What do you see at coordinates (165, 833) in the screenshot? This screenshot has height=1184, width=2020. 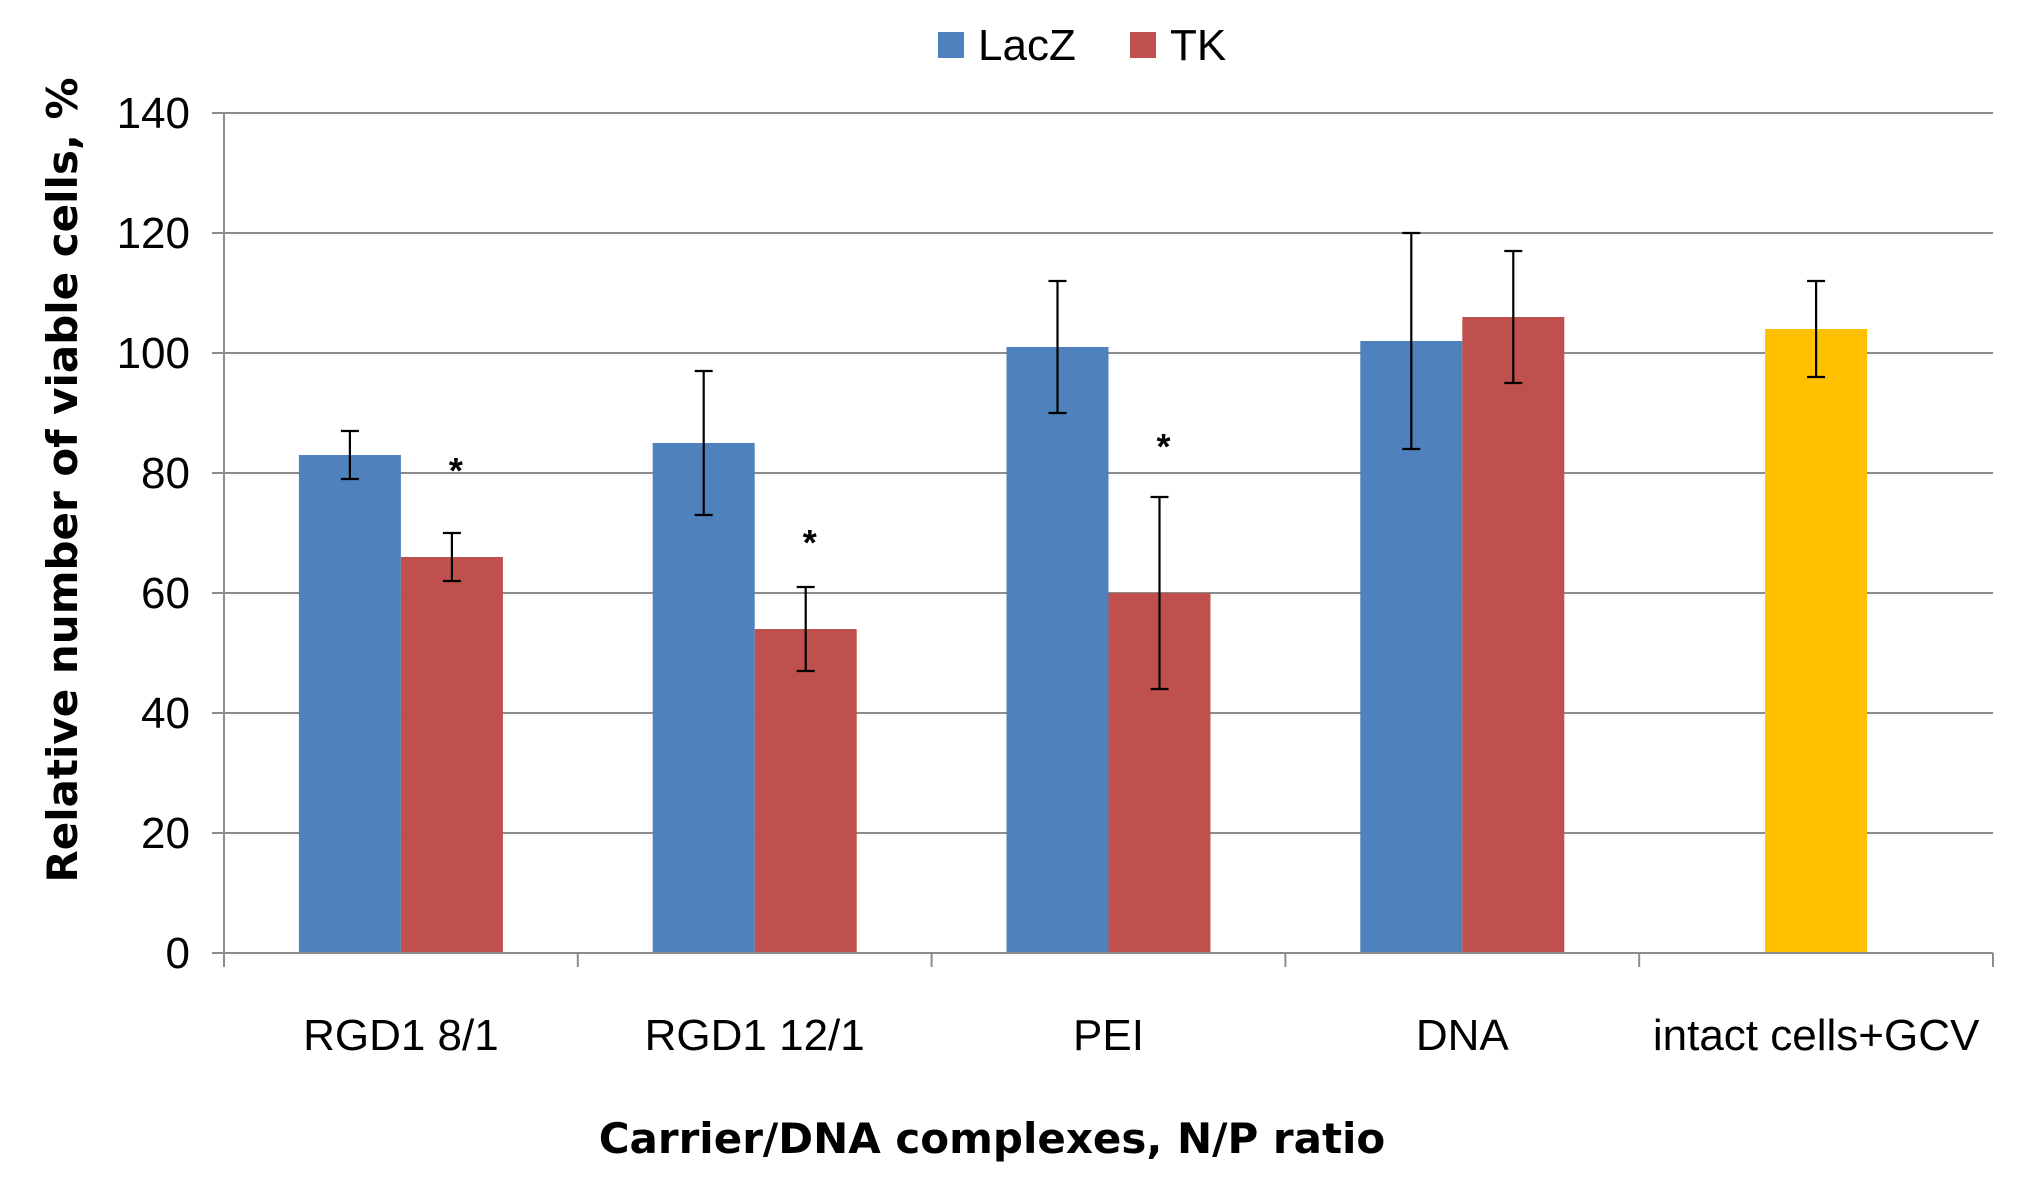 I see `y-tick-label: 20` at bounding box center [165, 833].